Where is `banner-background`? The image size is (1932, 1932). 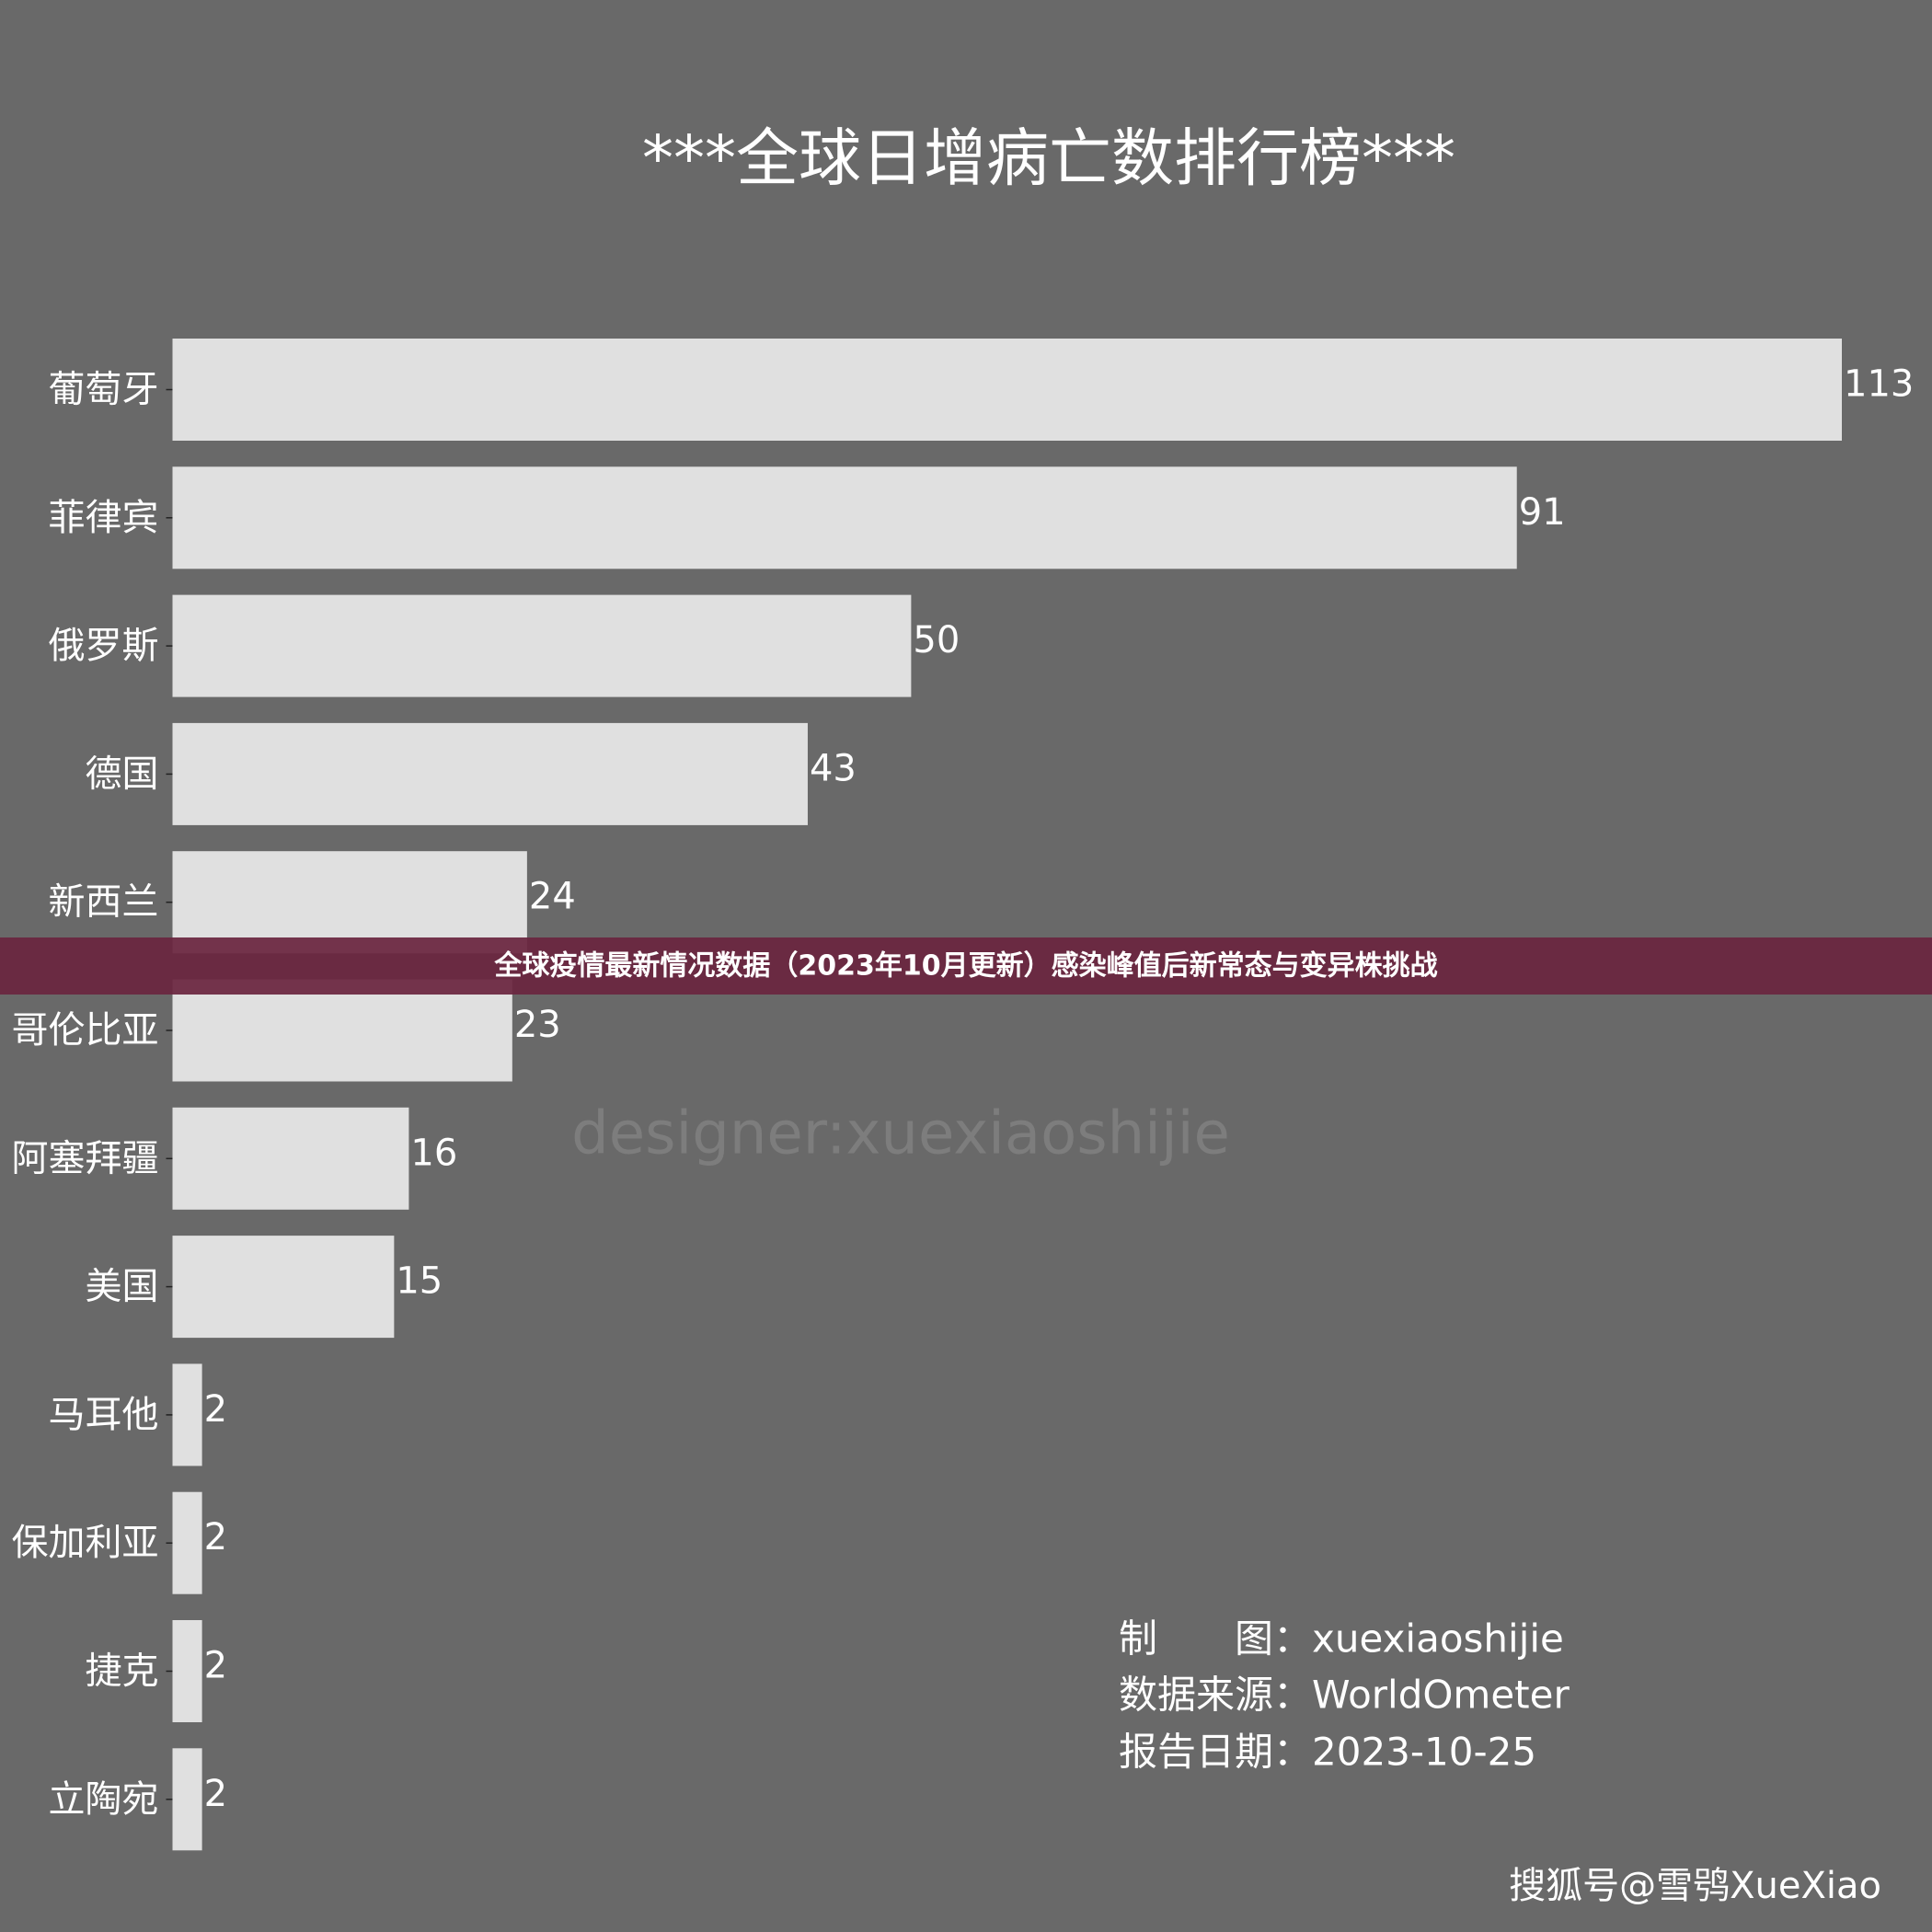
banner-background is located at coordinates (966, 966).